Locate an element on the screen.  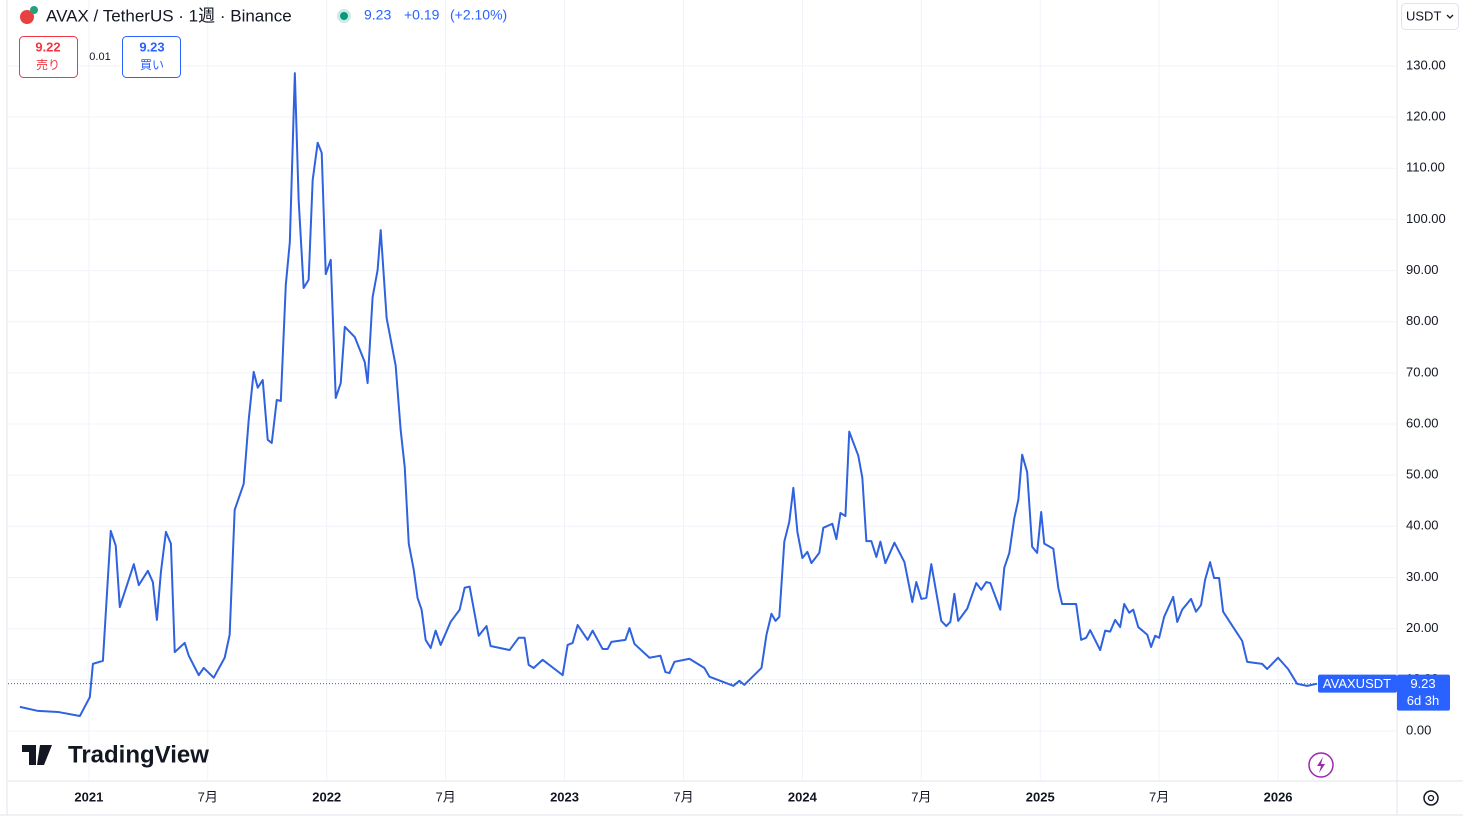
y-tick-label: 40.00 is located at coordinates (1422, 525).